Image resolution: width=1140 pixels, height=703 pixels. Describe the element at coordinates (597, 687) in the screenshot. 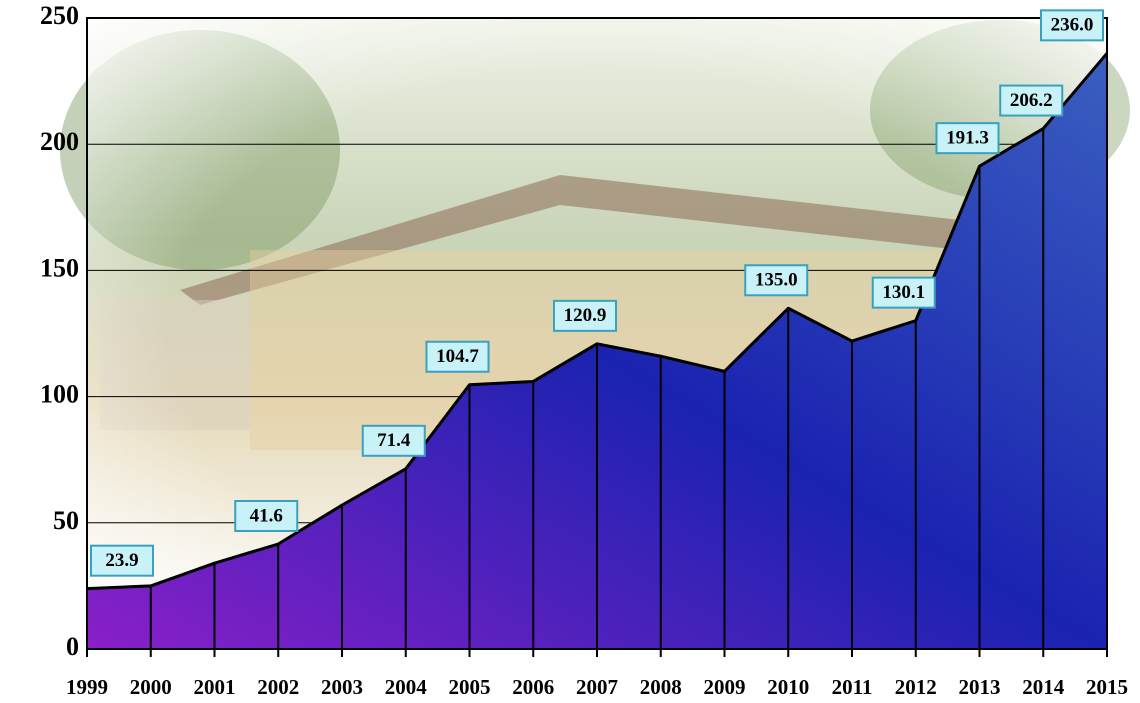

I see `x-tick-label: 2007` at that location.